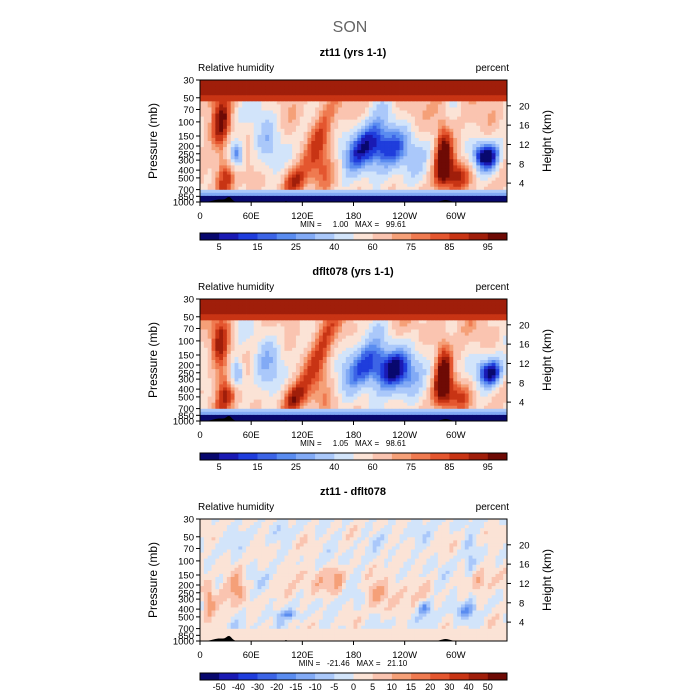 Image resolution: width=700 pixels, height=700 pixels. What do you see at coordinates (353, 360) in the screenshot?
I see `heatmap-cells` at bounding box center [353, 360].